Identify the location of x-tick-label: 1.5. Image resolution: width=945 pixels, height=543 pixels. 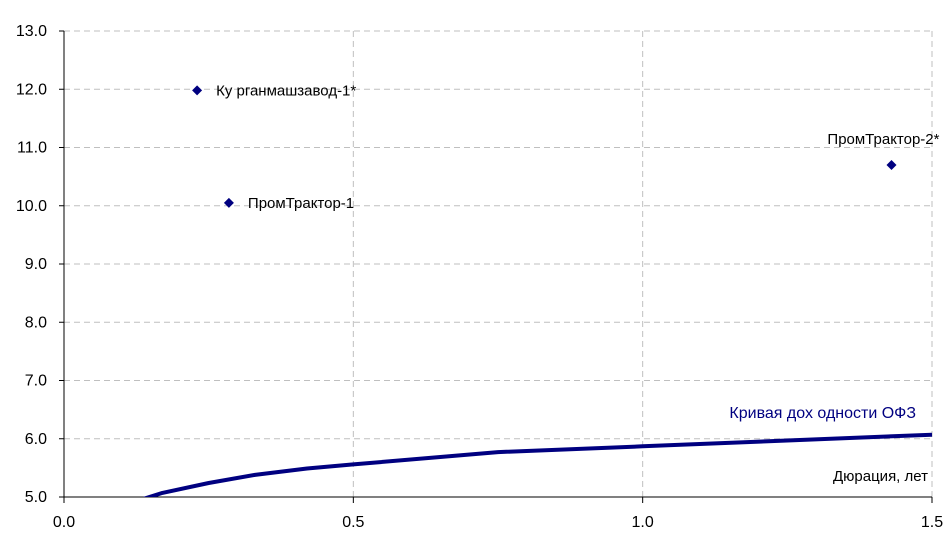
(932, 522).